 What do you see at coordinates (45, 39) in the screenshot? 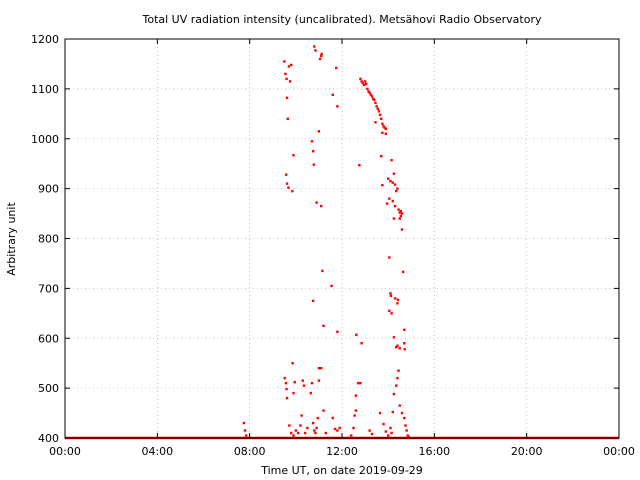
I see `y-tick-label: 1200` at bounding box center [45, 39].